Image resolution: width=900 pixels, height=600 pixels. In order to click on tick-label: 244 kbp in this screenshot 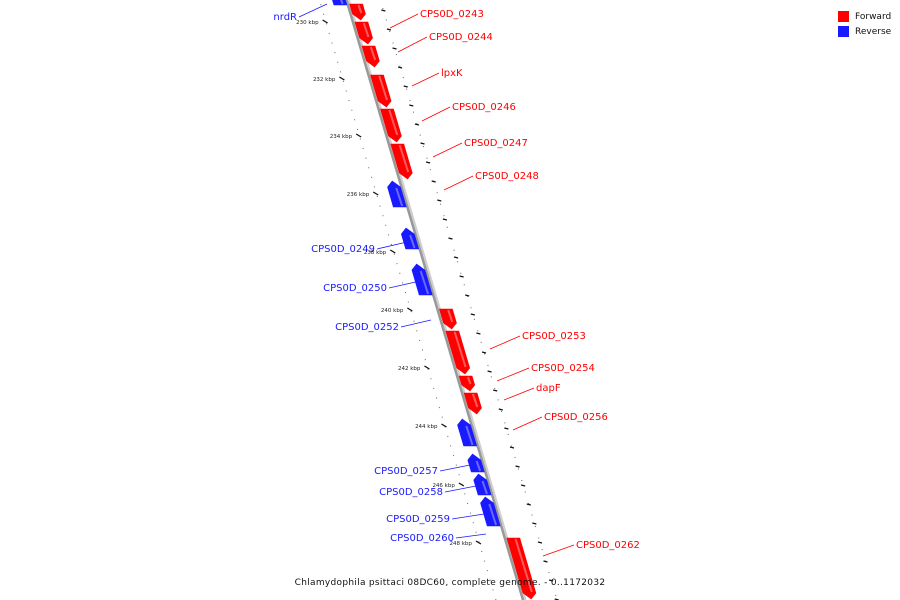, I will do `click(426, 427)`.